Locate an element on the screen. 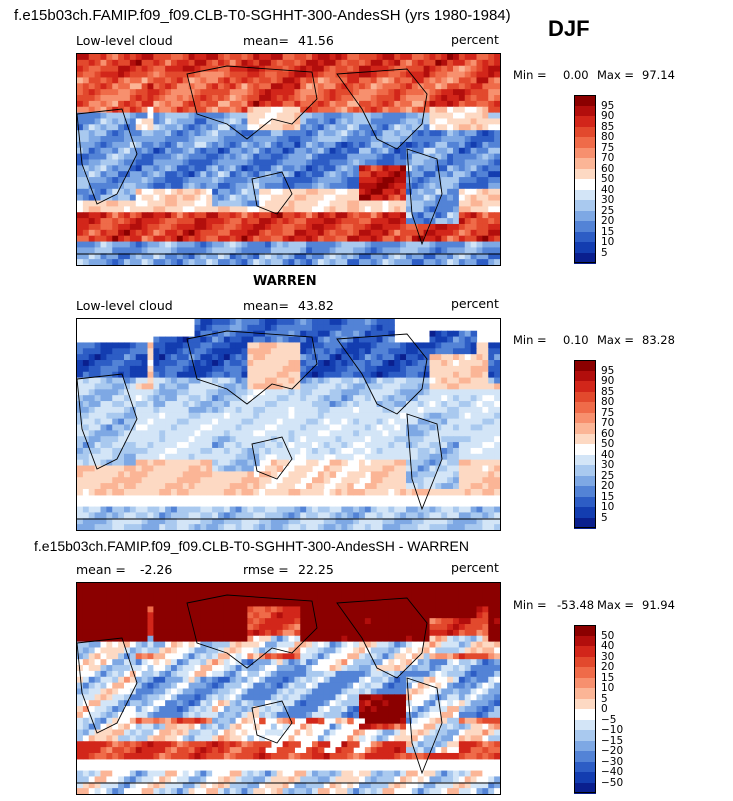 The height and width of the screenshot is (801, 733). colorbar-swatch is located at coordinates (585, 481).